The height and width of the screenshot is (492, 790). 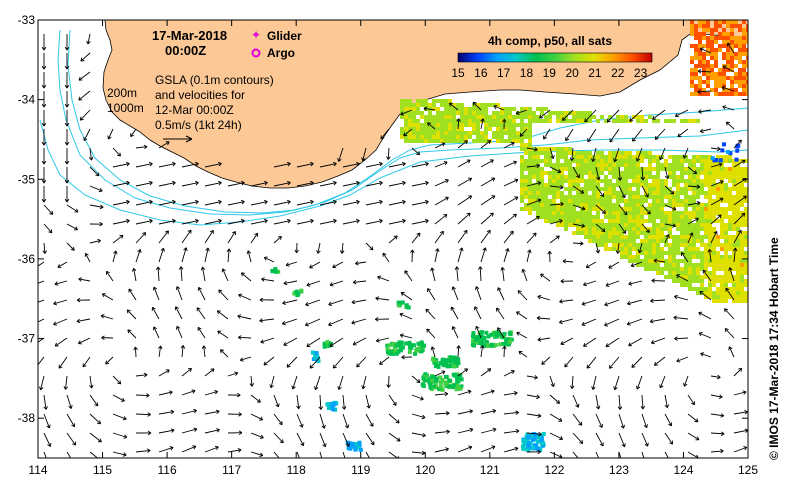 What do you see at coordinates (748, 470) in the screenshot?
I see `x-tick-label: 125` at bounding box center [748, 470].